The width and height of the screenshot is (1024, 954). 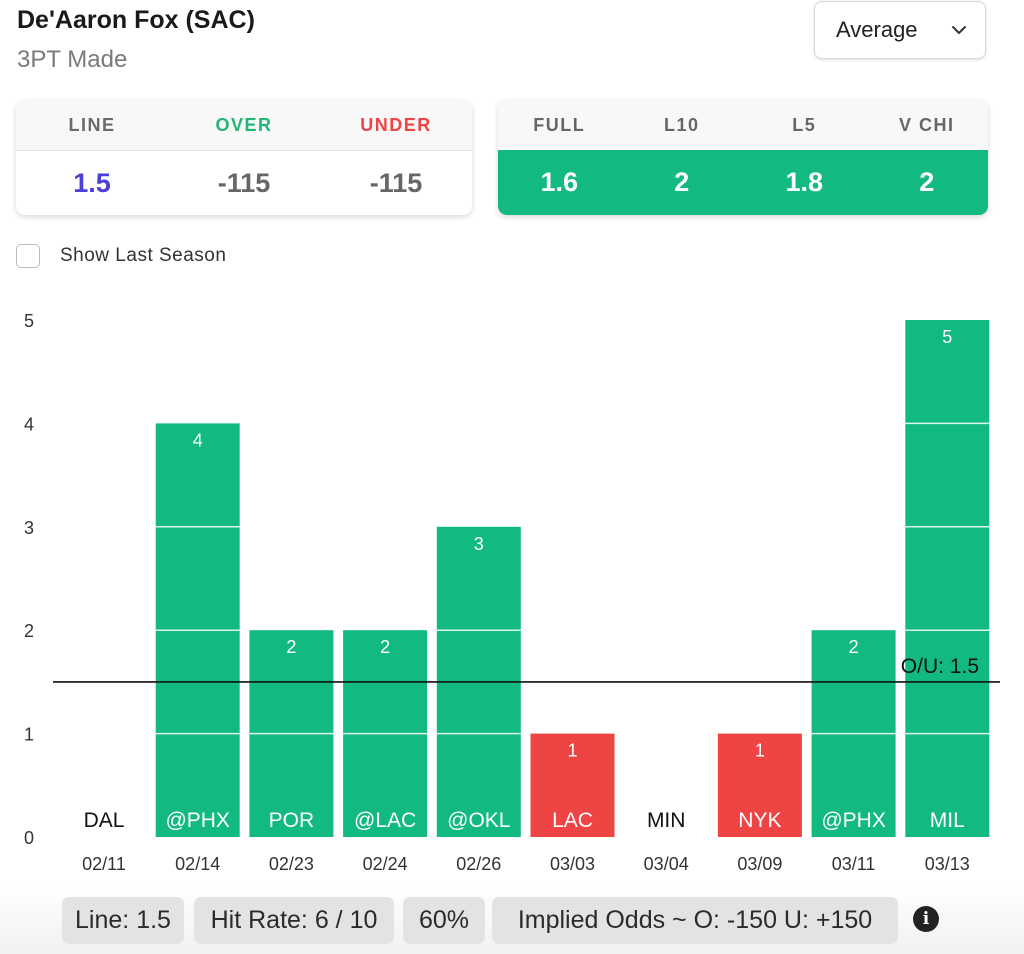 What do you see at coordinates (29, 424) in the screenshot?
I see `y-tick-label: 4` at bounding box center [29, 424].